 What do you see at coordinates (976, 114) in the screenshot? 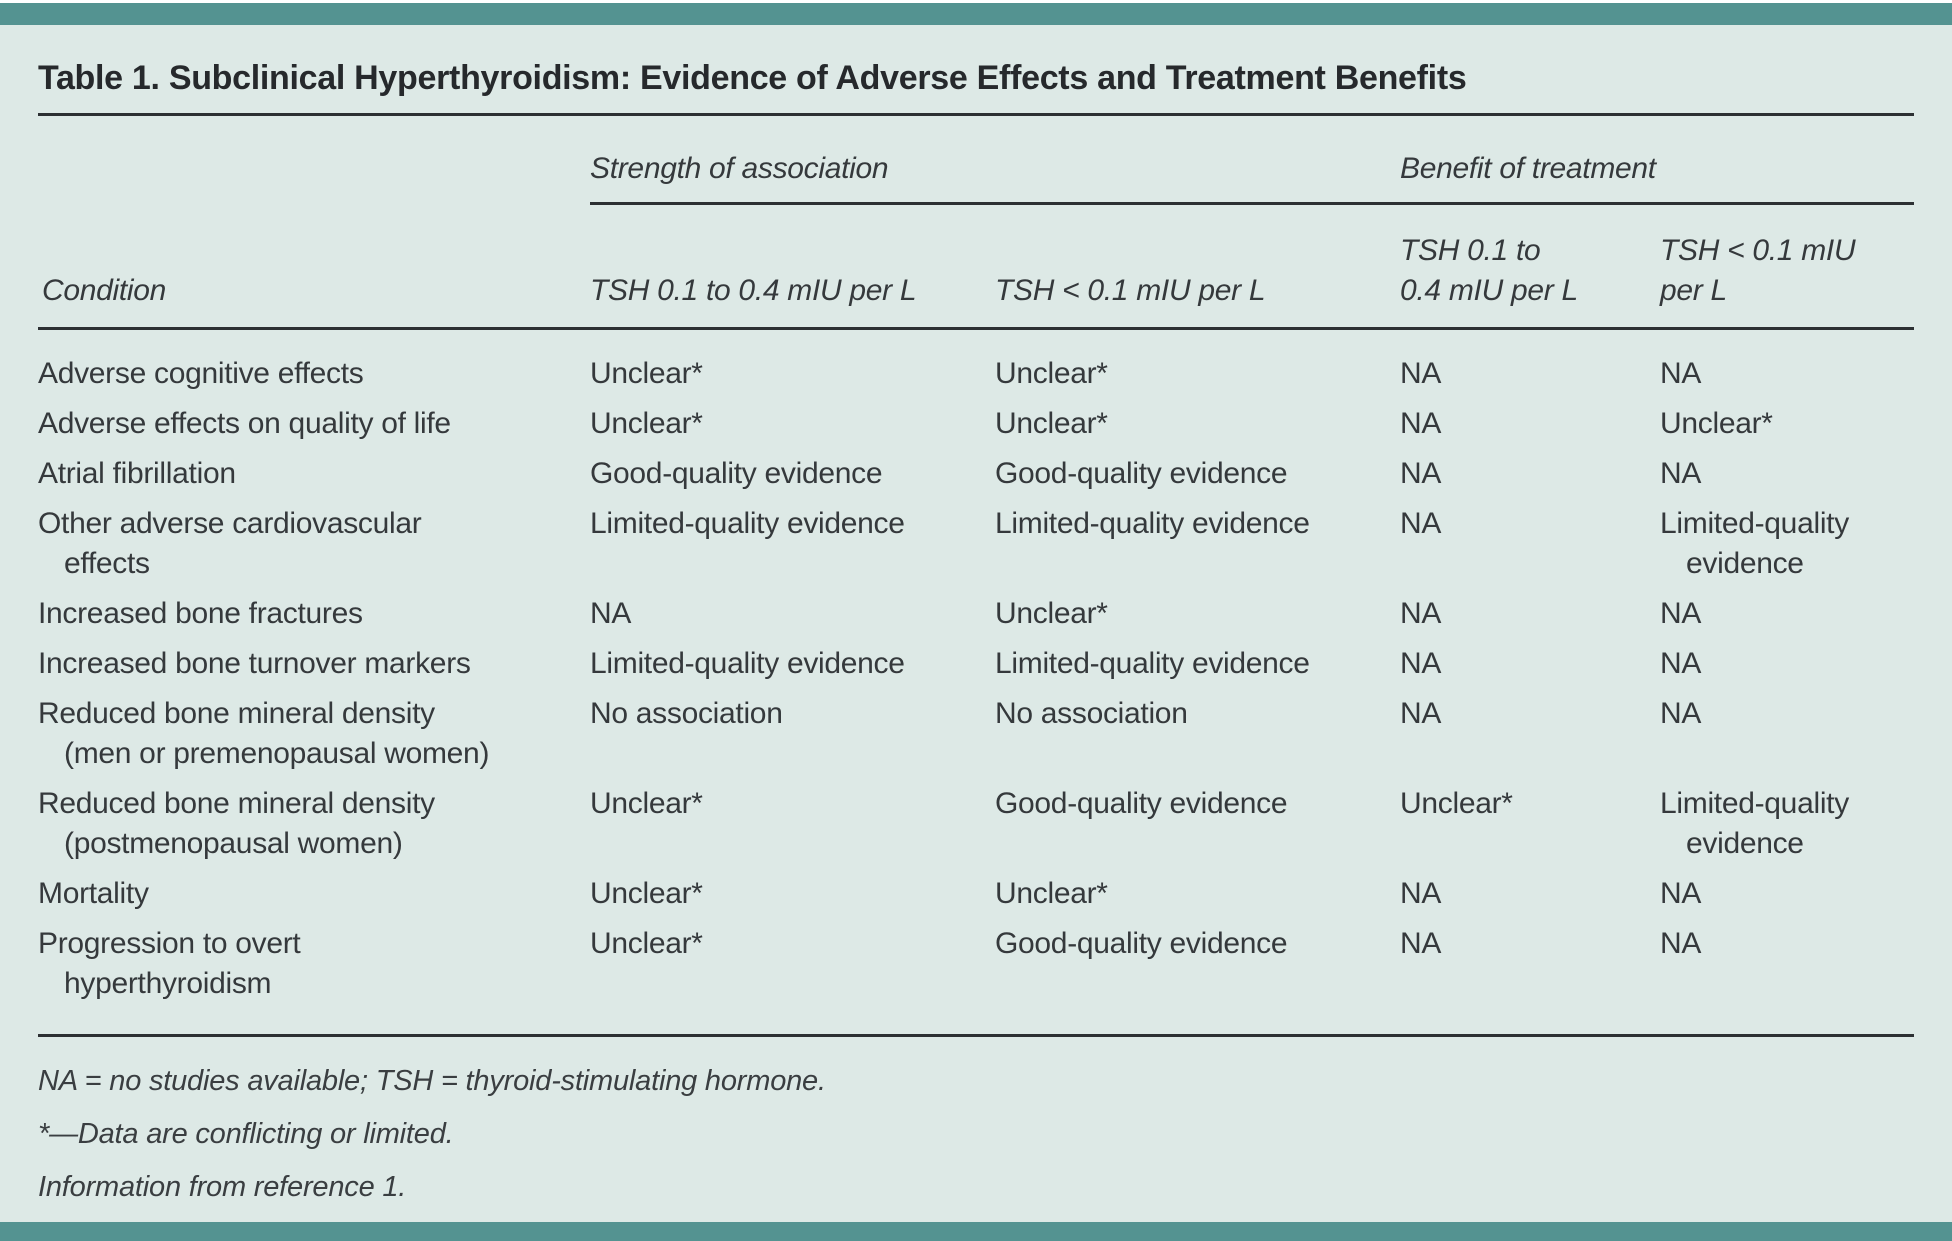
I see `title-rule` at bounding box center [976, 114].